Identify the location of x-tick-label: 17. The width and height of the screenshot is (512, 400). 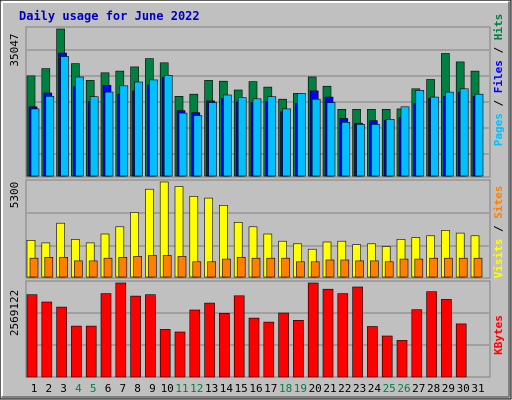
(270, 388).